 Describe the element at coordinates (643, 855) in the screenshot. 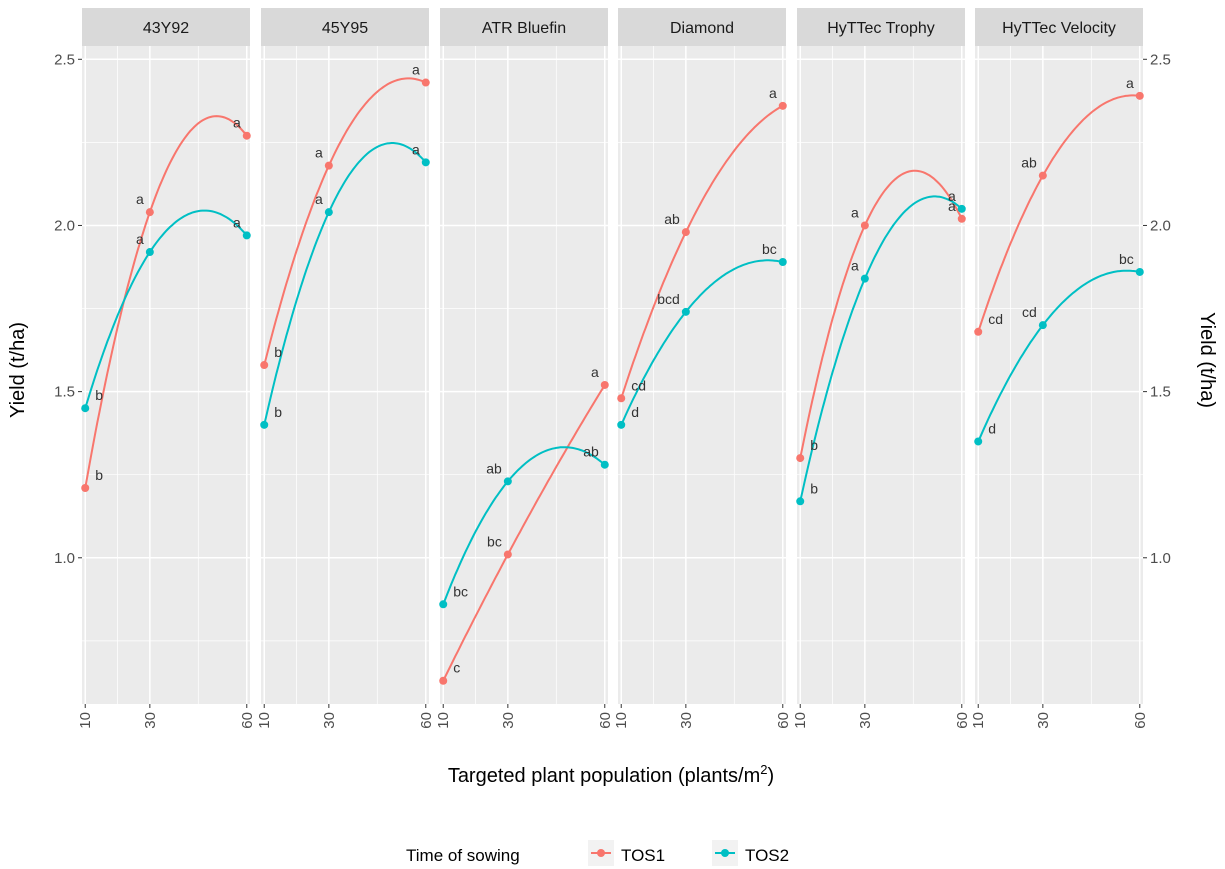

I see `legend-label: TOS1` at that location.